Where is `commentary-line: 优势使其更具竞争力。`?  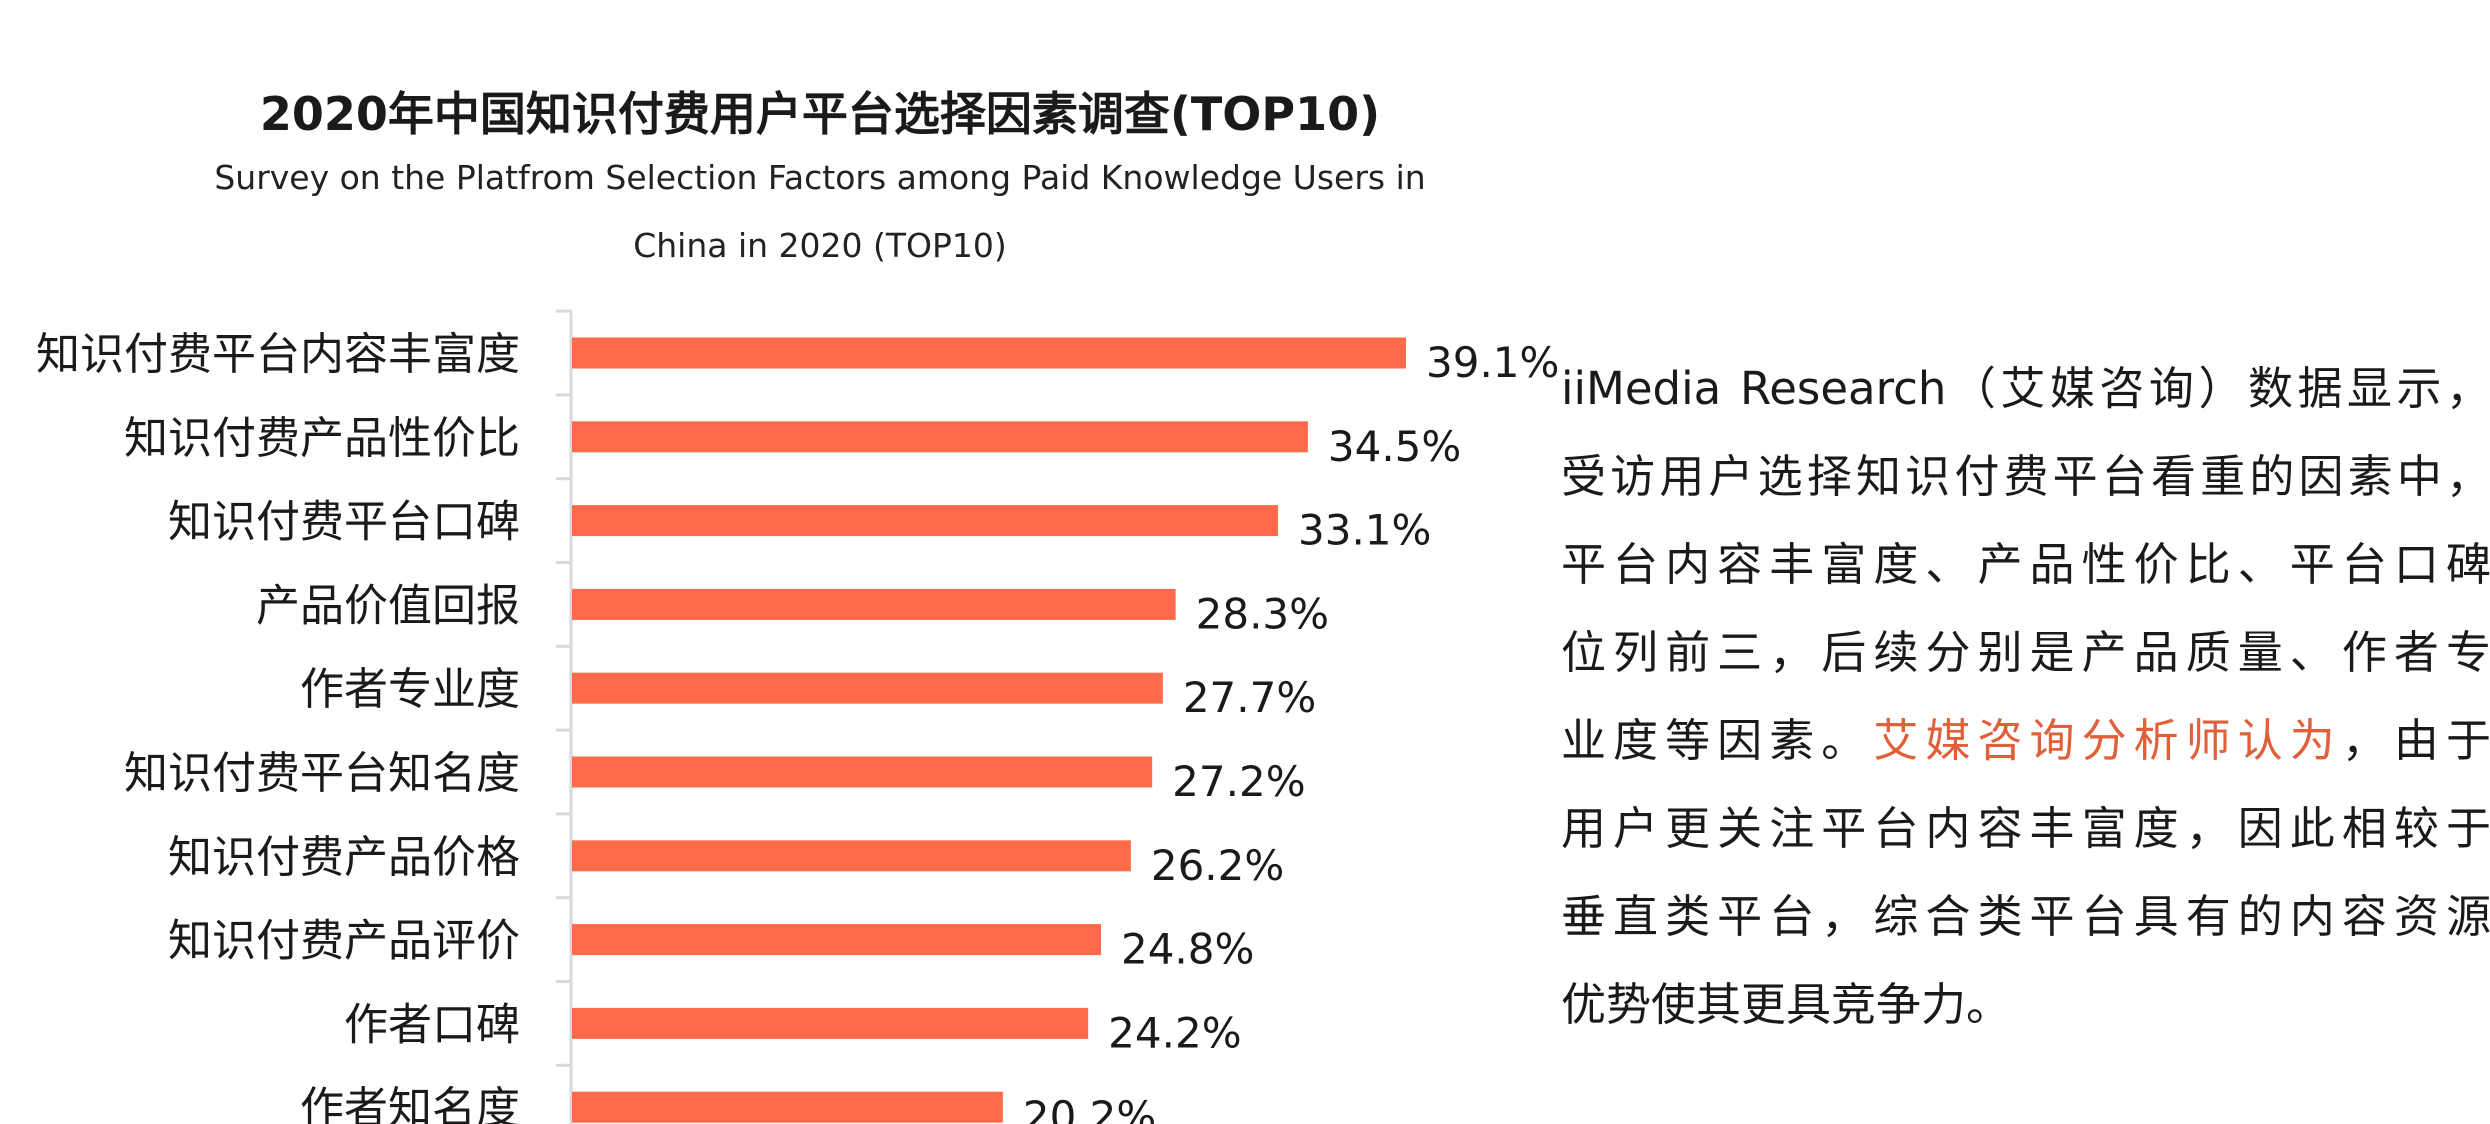
commentary-line: 优势使其更具竞争力。 is located at coordinates (2025, 1005).